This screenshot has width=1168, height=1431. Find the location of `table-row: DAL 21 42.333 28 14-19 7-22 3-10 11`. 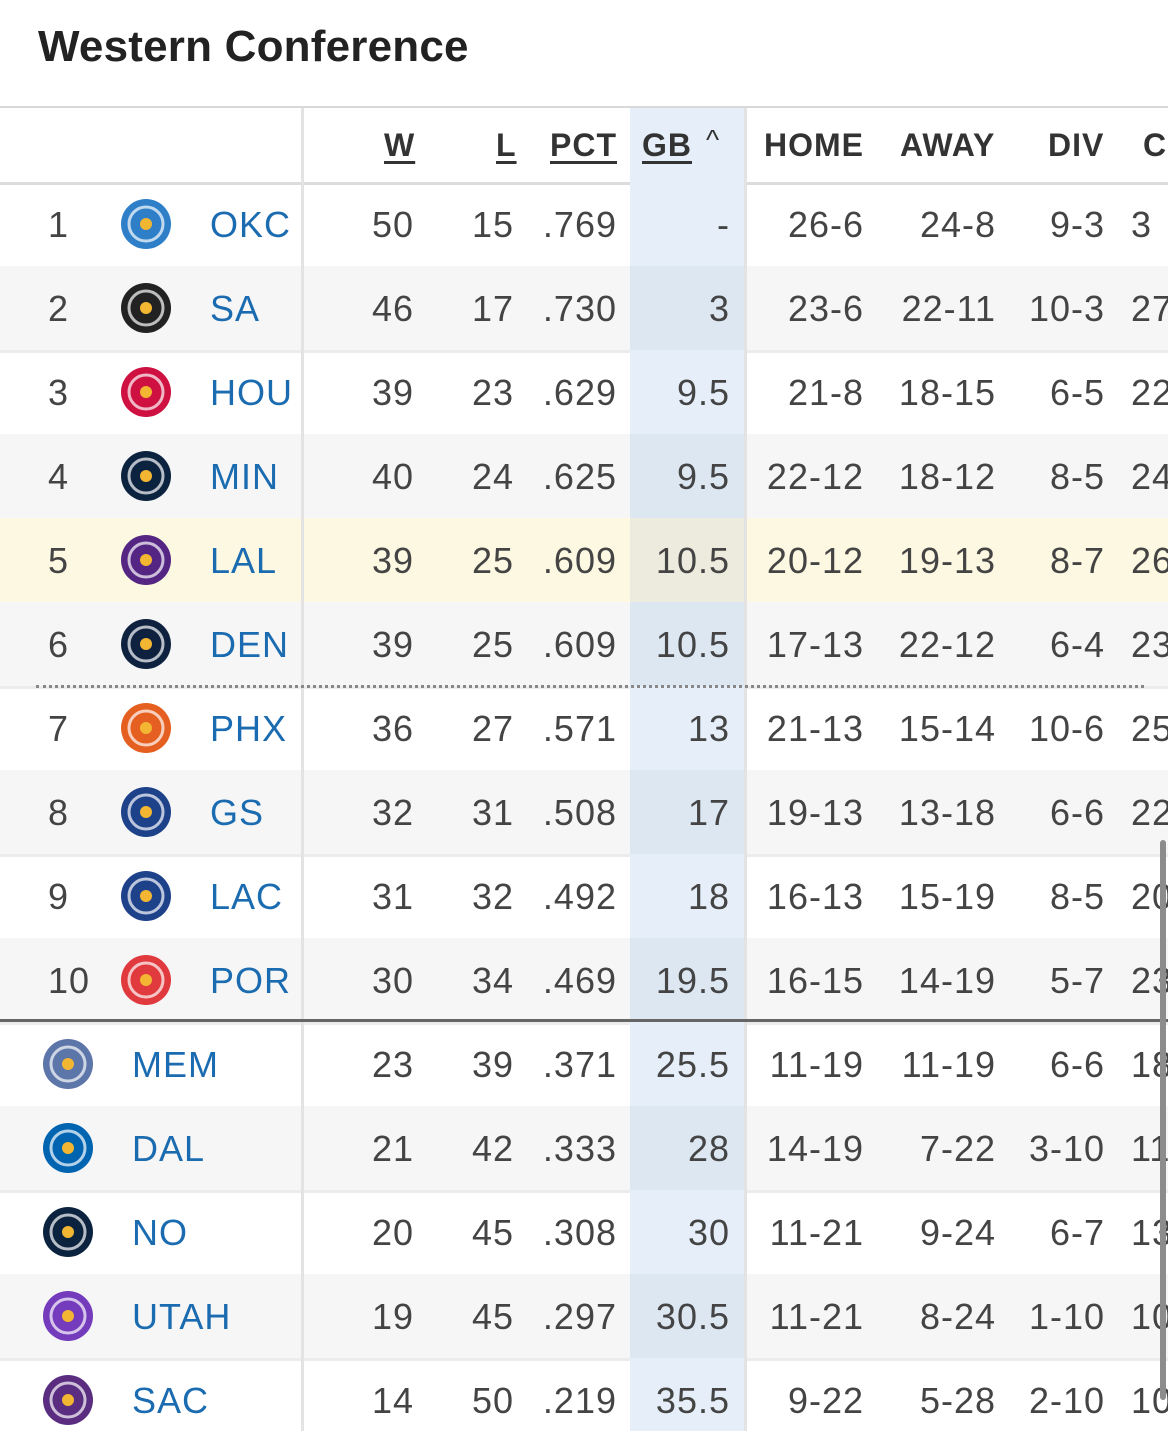

table-row: DAL 21 42.333 28 14-19 7-22 3-10 11 is located at coordinates (584, 1149).